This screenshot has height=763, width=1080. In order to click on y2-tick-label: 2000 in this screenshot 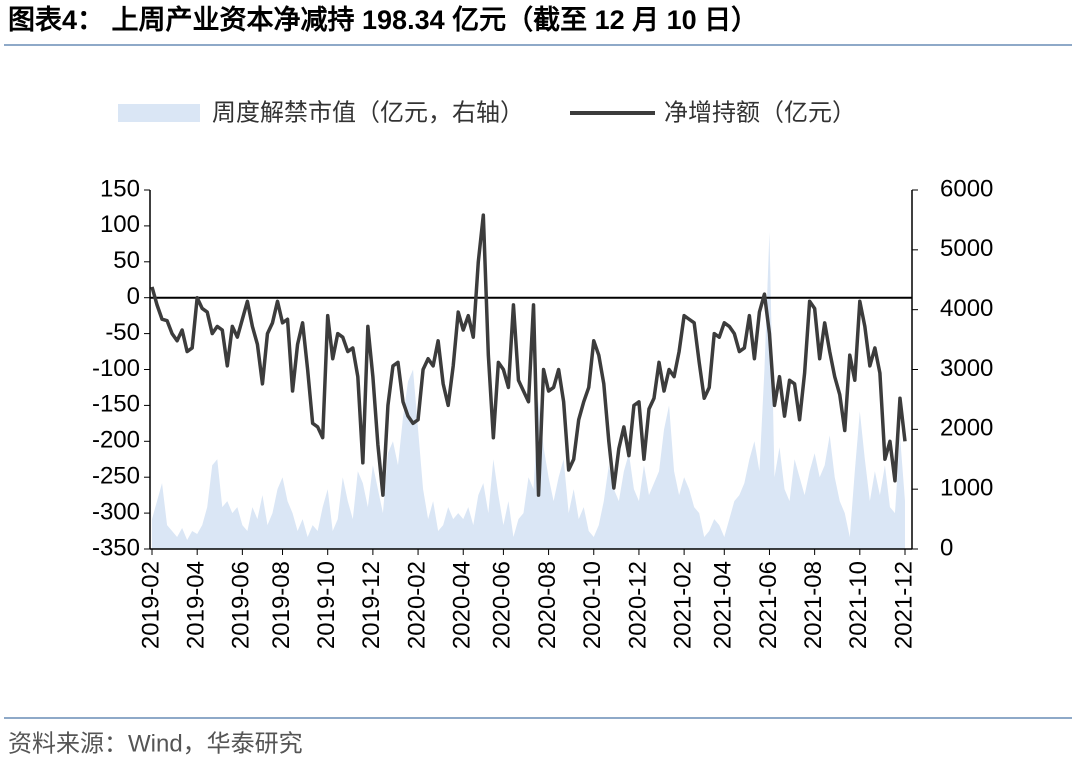, I will do `click(966, 428)`.